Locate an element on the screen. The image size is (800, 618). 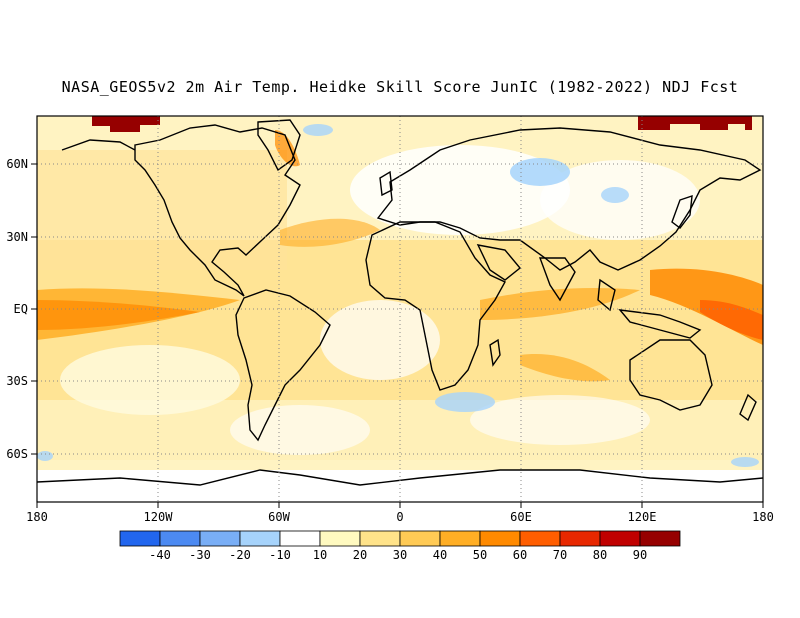
colorbar-label: -10 is located at coordinates (280, 555).